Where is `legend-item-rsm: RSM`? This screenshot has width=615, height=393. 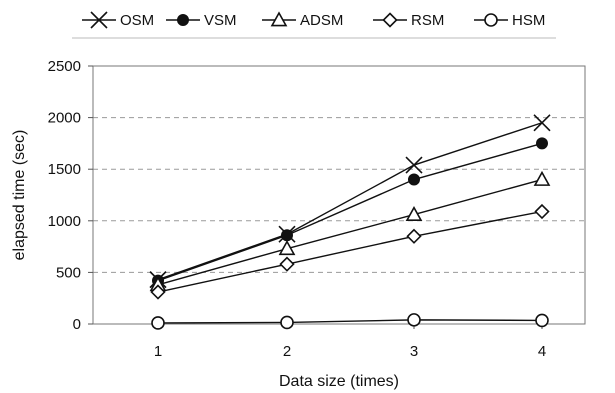 legend-item-rsm: RSM is located at coordinates (408, 20).